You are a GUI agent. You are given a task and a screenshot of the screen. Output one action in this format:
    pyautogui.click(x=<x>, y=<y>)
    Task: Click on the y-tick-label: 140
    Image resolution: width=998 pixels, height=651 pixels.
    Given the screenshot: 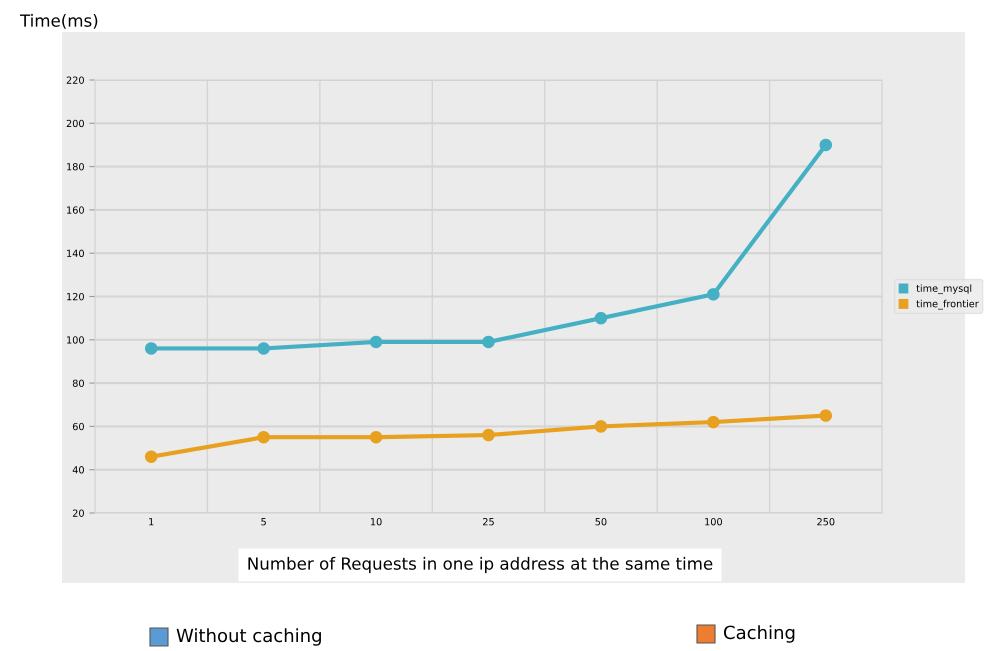 What is the action you would take?
    pyautogui.click(x=75, y=254)
    